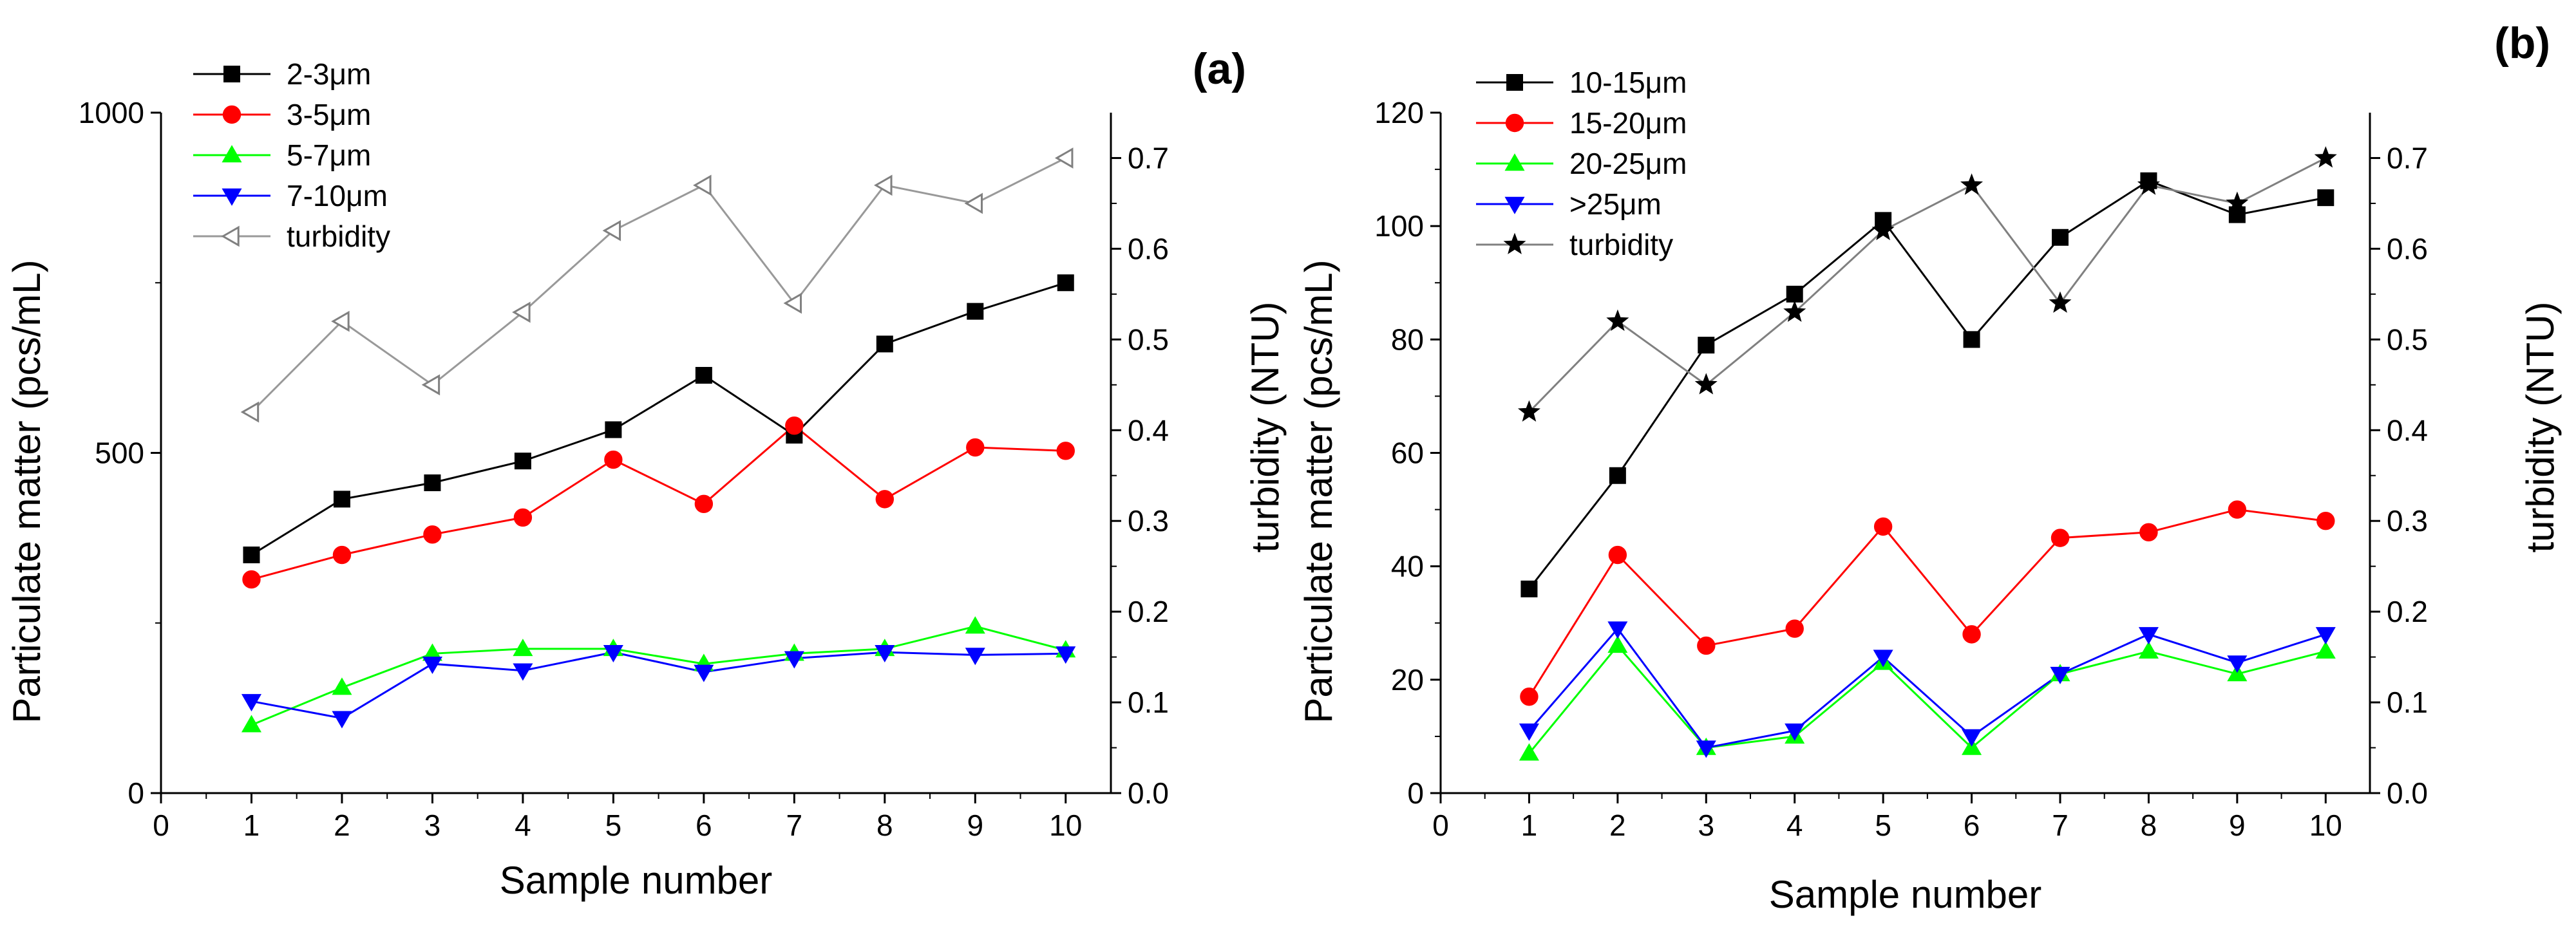 The height and width of the screenshot is (927, 2576). Describe the element at coordinates (329, 74) in the screenshot. I see `legend-entry: 2-3μm` at that location.